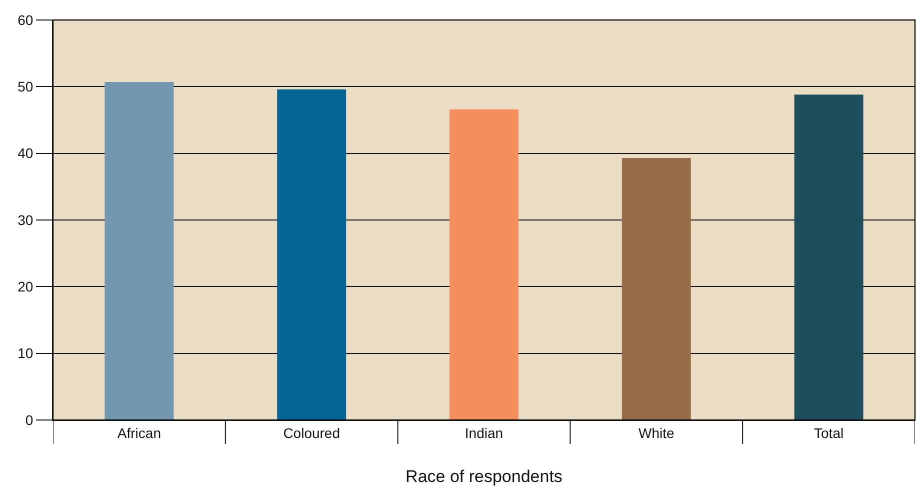 The width and height of the screenshot is (919, 491). Describe the element at coordinates (29, 420) in the screenshot. I see `y-tick-label: 0` at that location.